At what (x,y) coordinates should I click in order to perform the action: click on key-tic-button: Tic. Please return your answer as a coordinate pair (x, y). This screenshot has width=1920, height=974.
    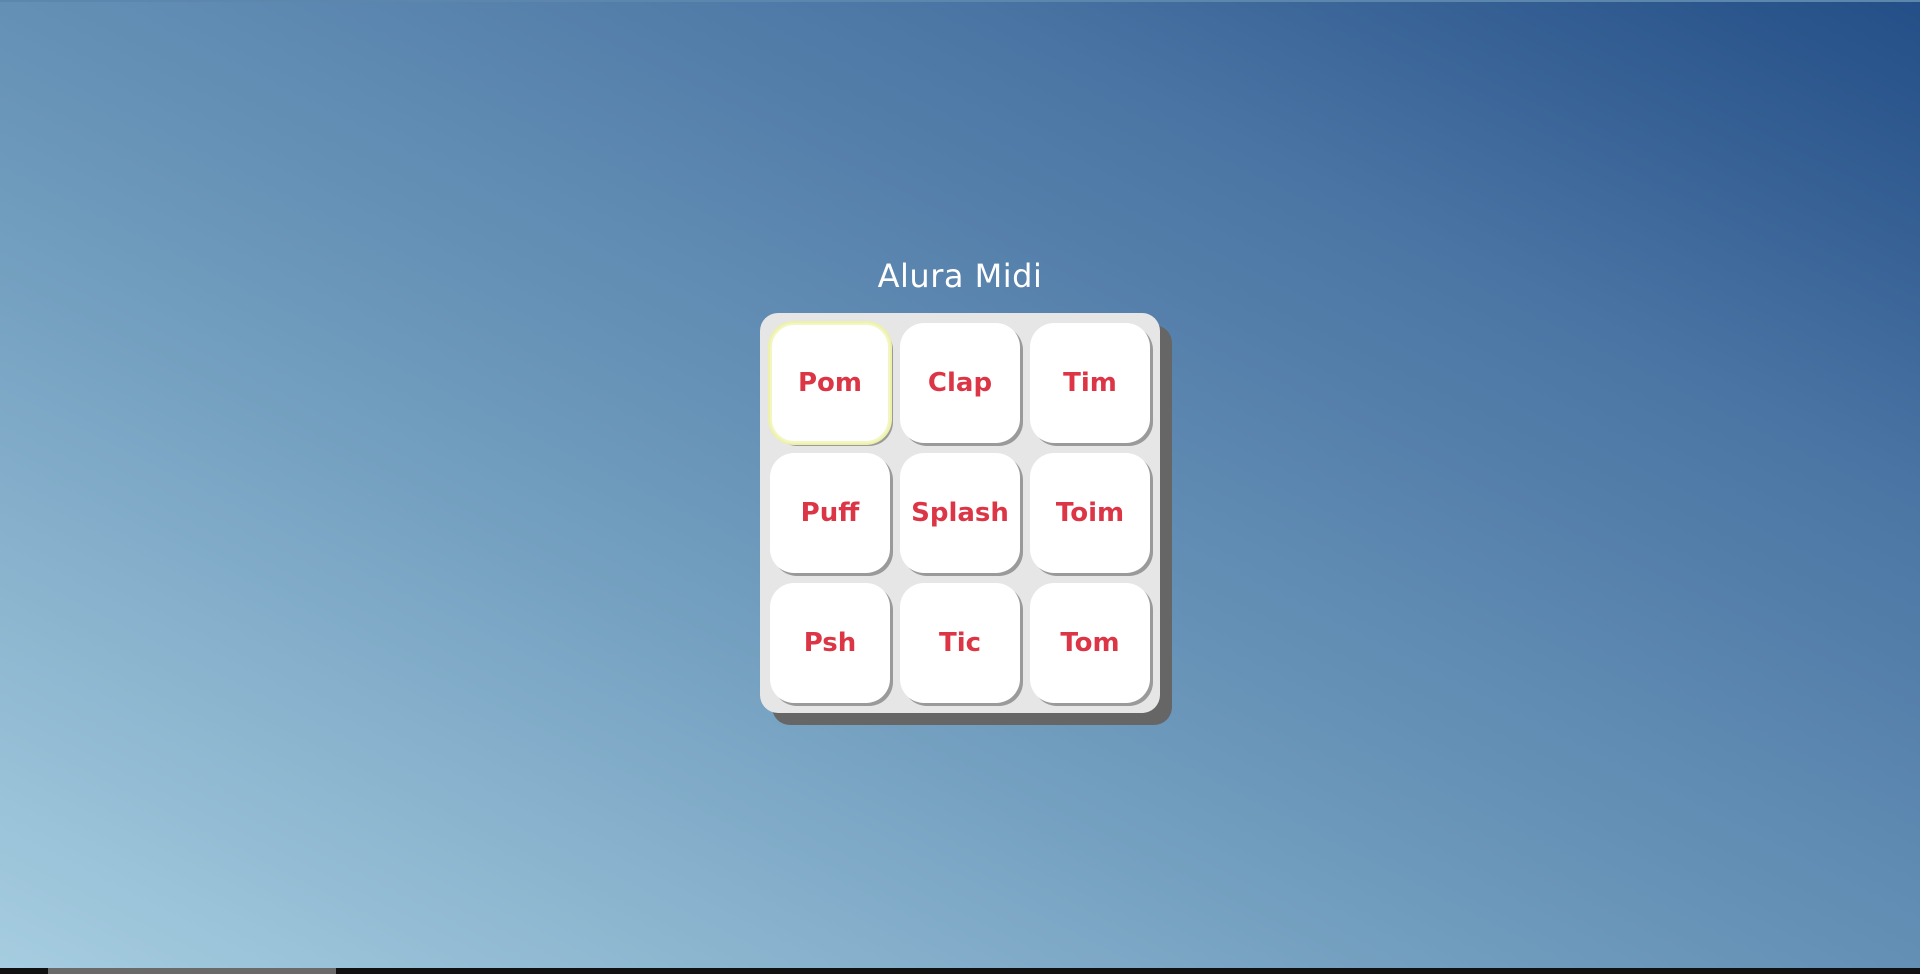
    Looking at the image, I should click on (960, 643).